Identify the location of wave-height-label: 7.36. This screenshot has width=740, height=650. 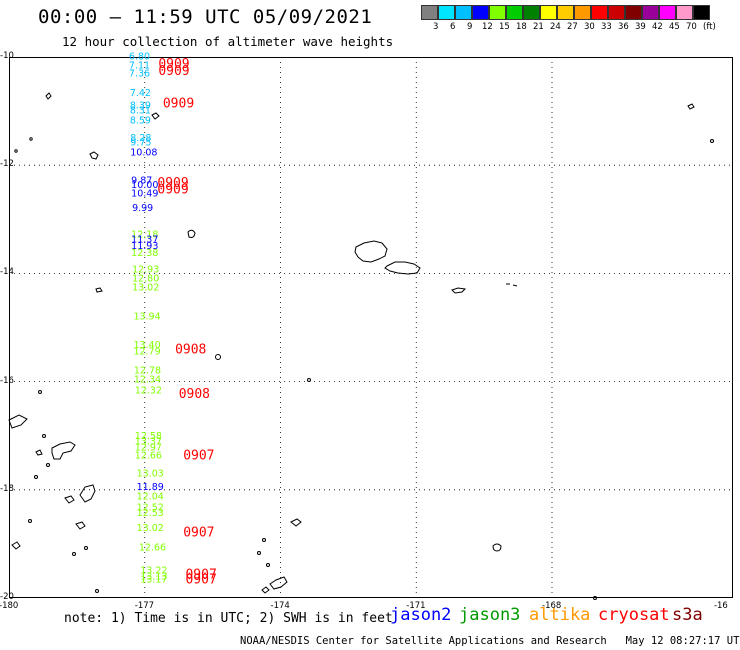
(139, 73).